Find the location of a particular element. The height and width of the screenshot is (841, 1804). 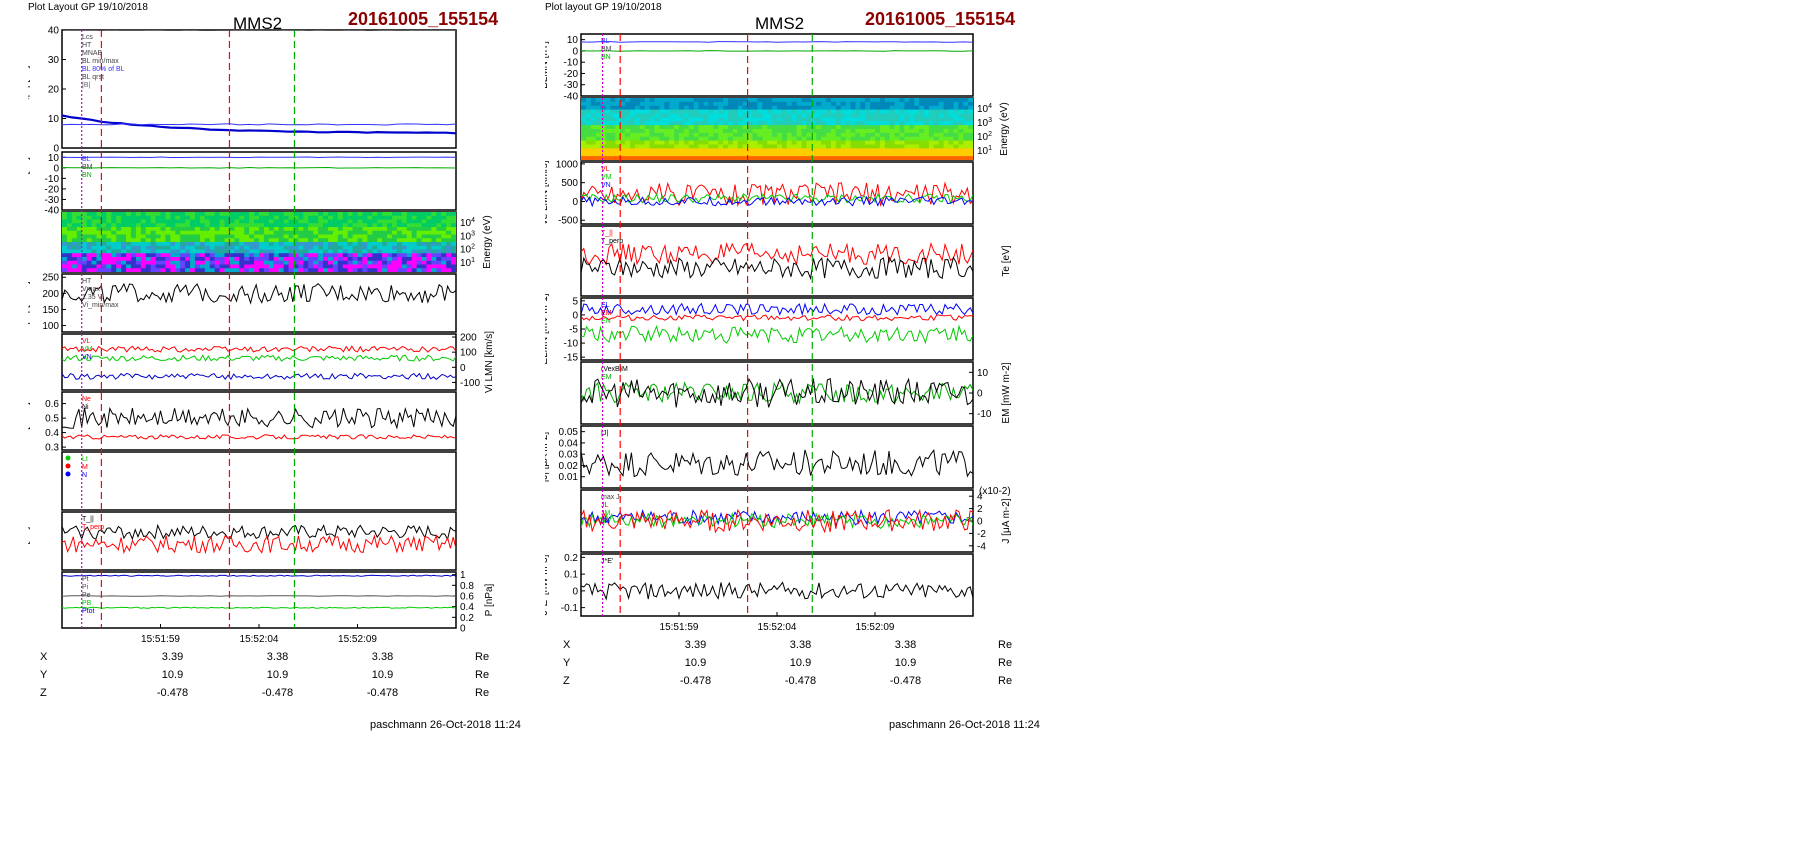

time-tick-label: 15:51:59 is located at coordinates (160, 639).